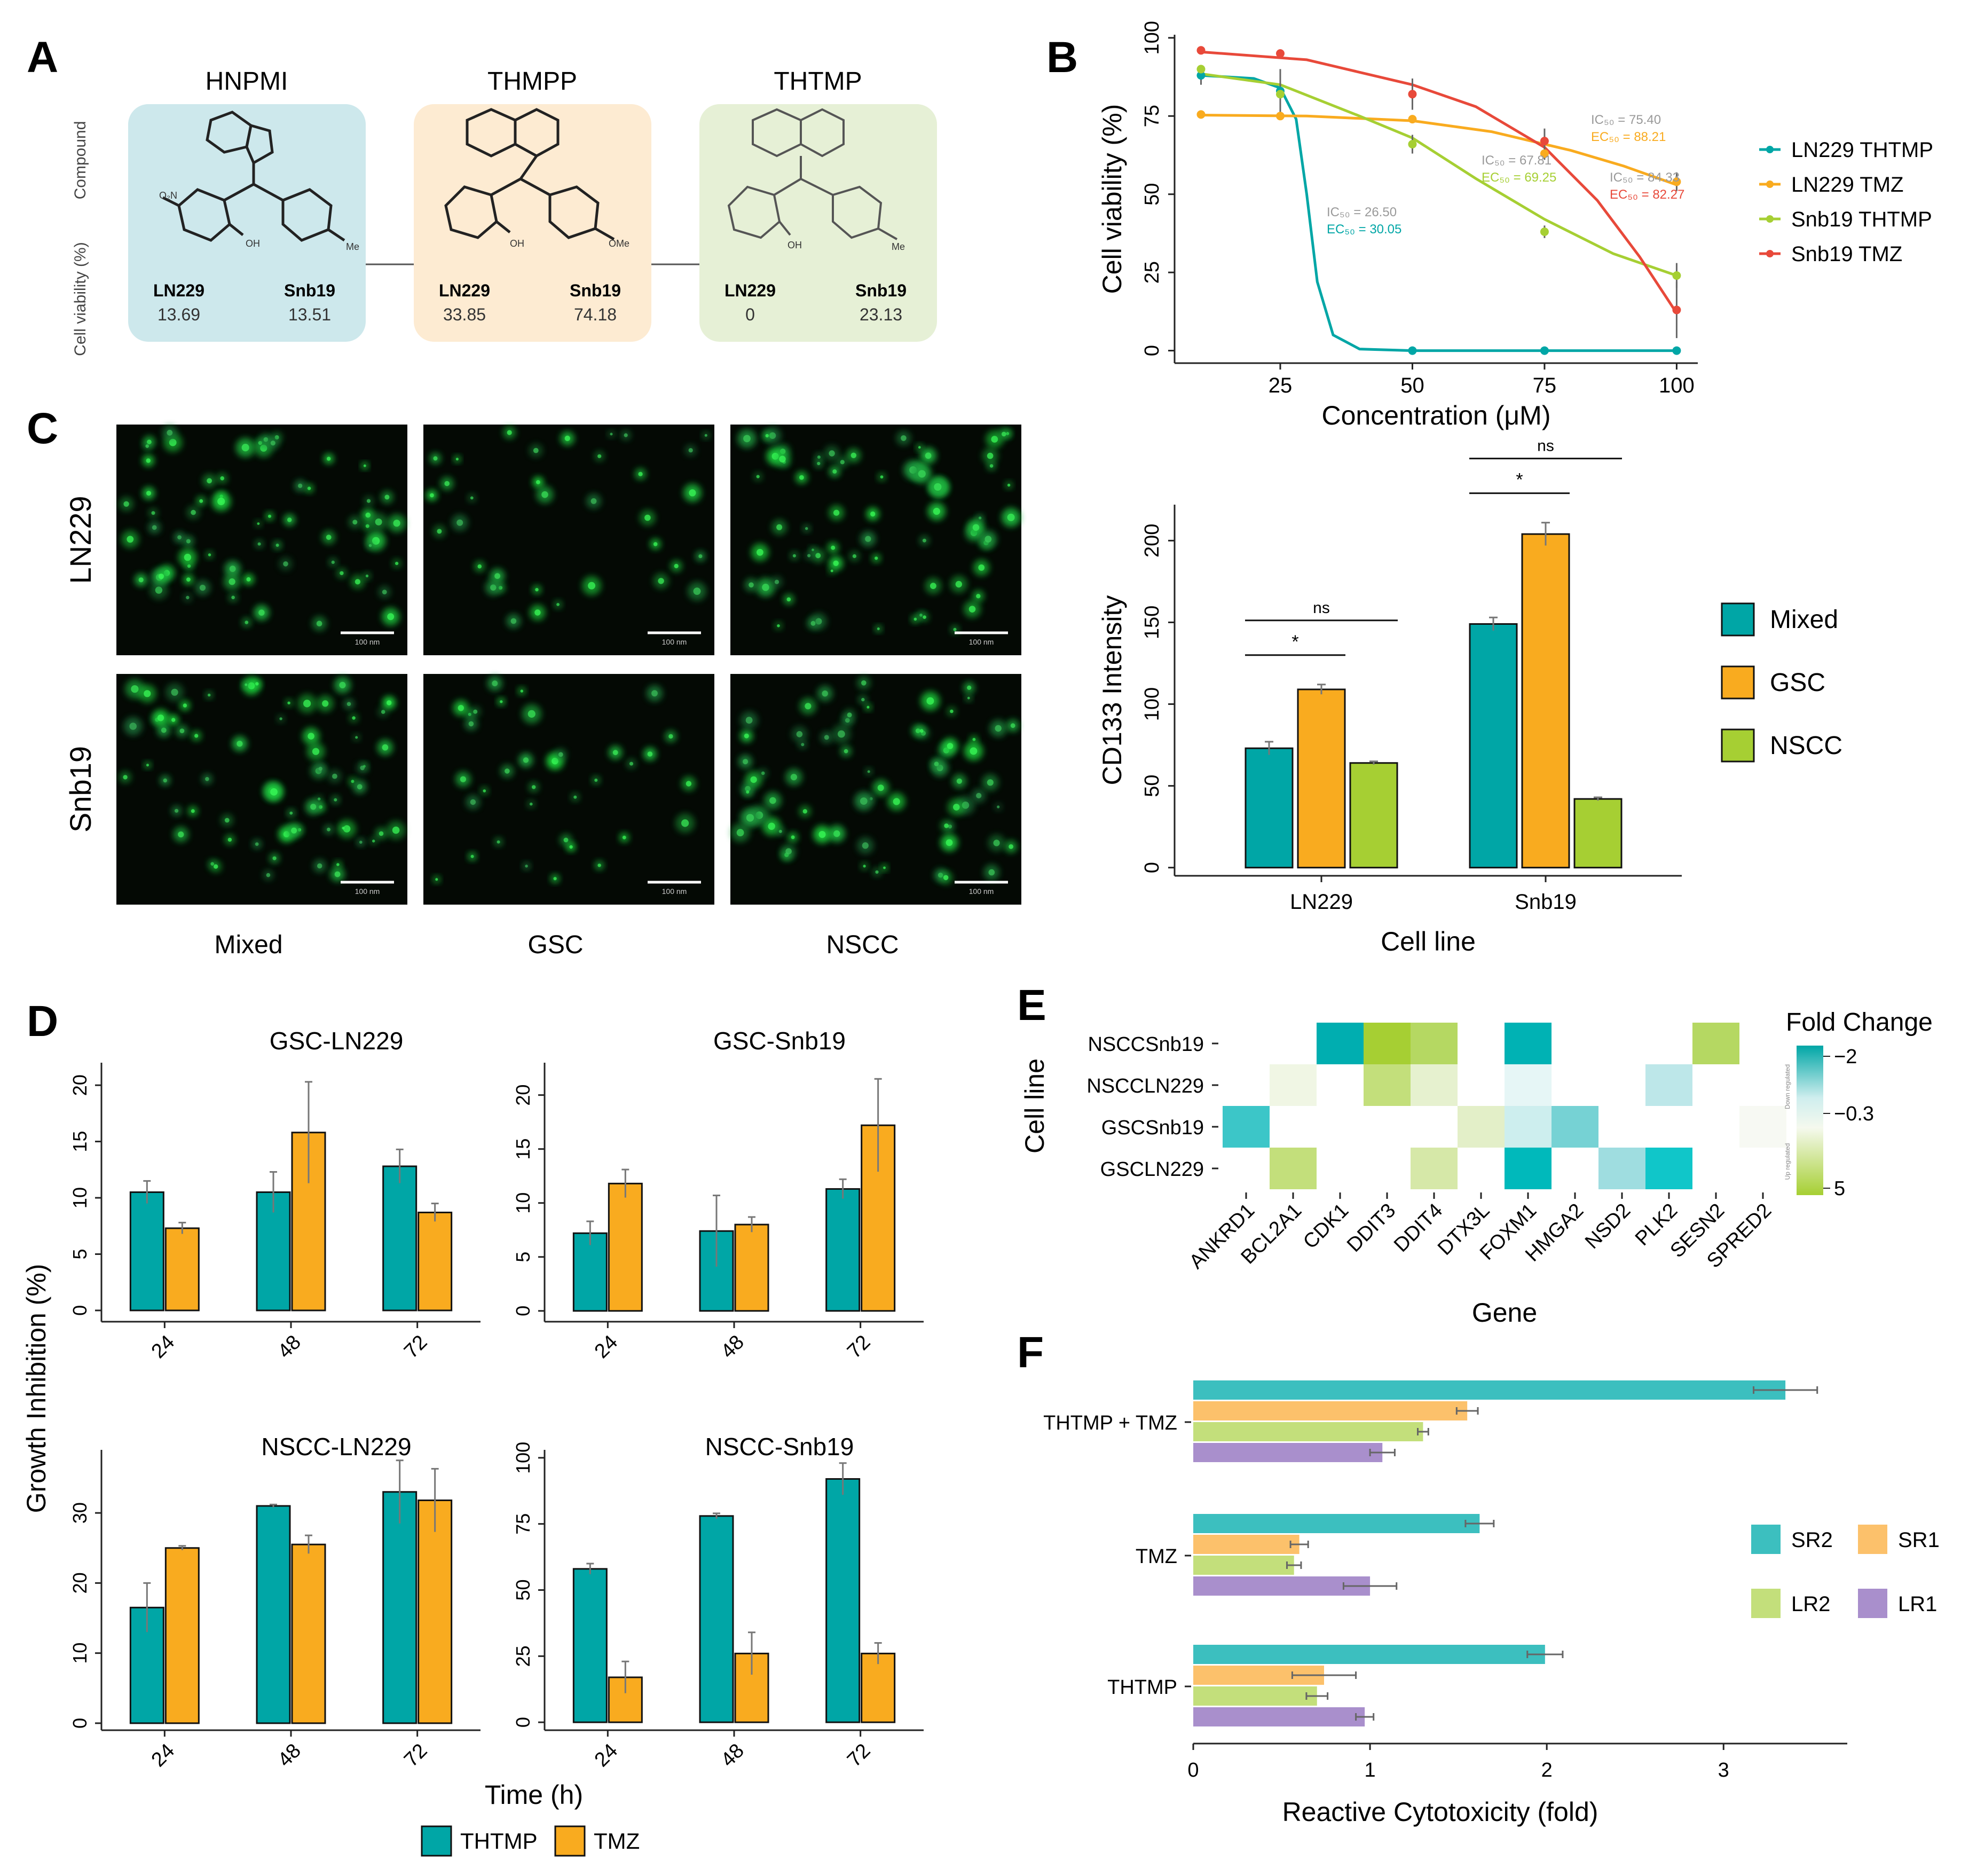 This screenshot has height=1876, width=1961. I want to click on card-background, so click(532, 223).